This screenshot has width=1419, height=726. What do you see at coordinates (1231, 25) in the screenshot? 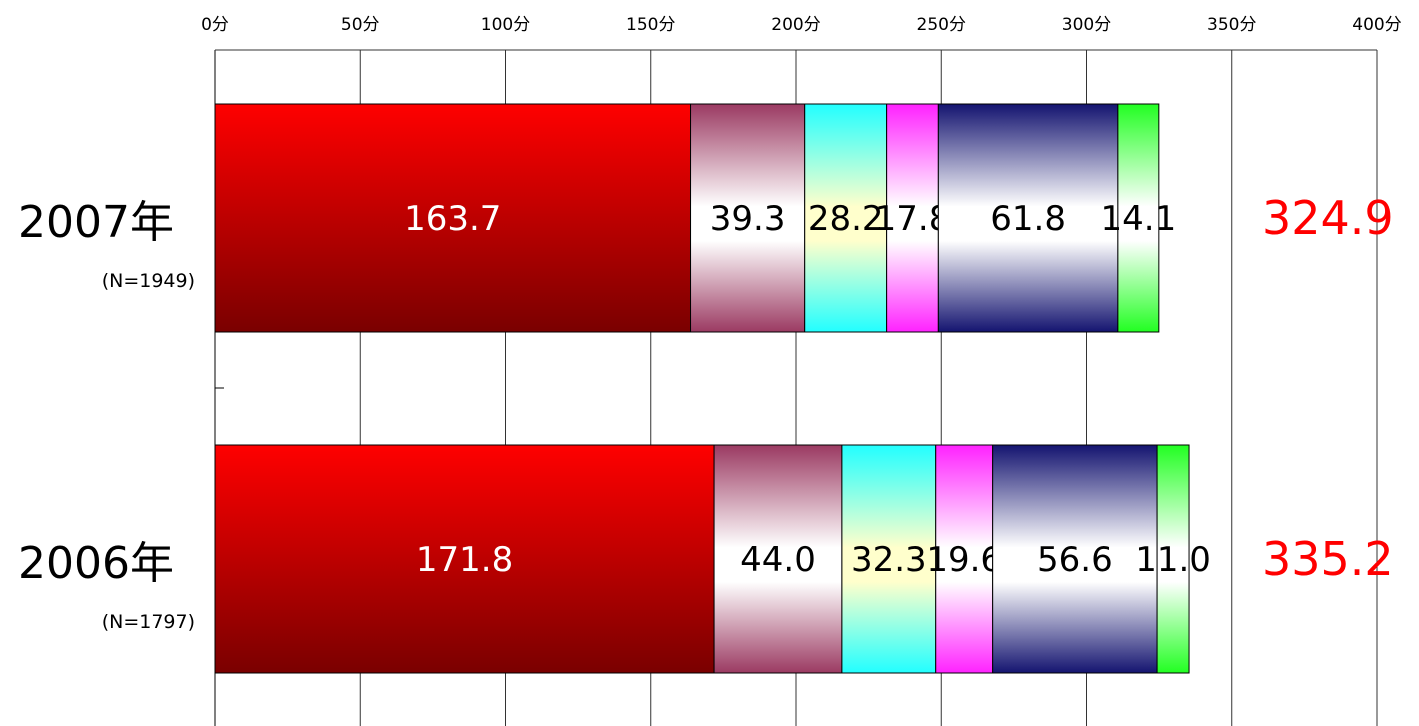
I see `x-tick-label: 350分` at bounding box center [1231, 25].